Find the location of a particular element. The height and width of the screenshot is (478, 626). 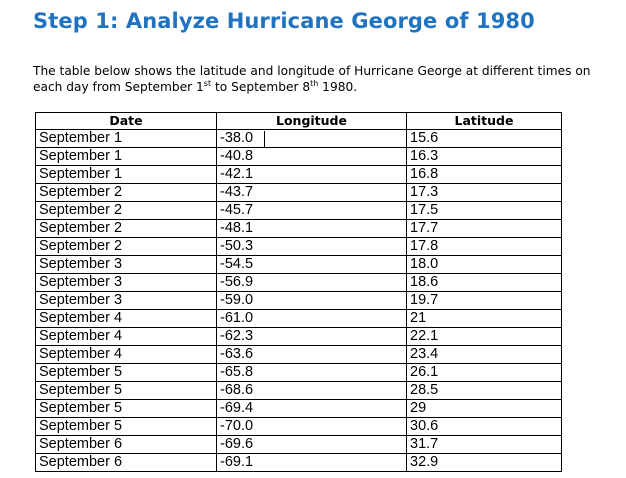

table-cell: -69.1 is located at coordinates (311, 462).